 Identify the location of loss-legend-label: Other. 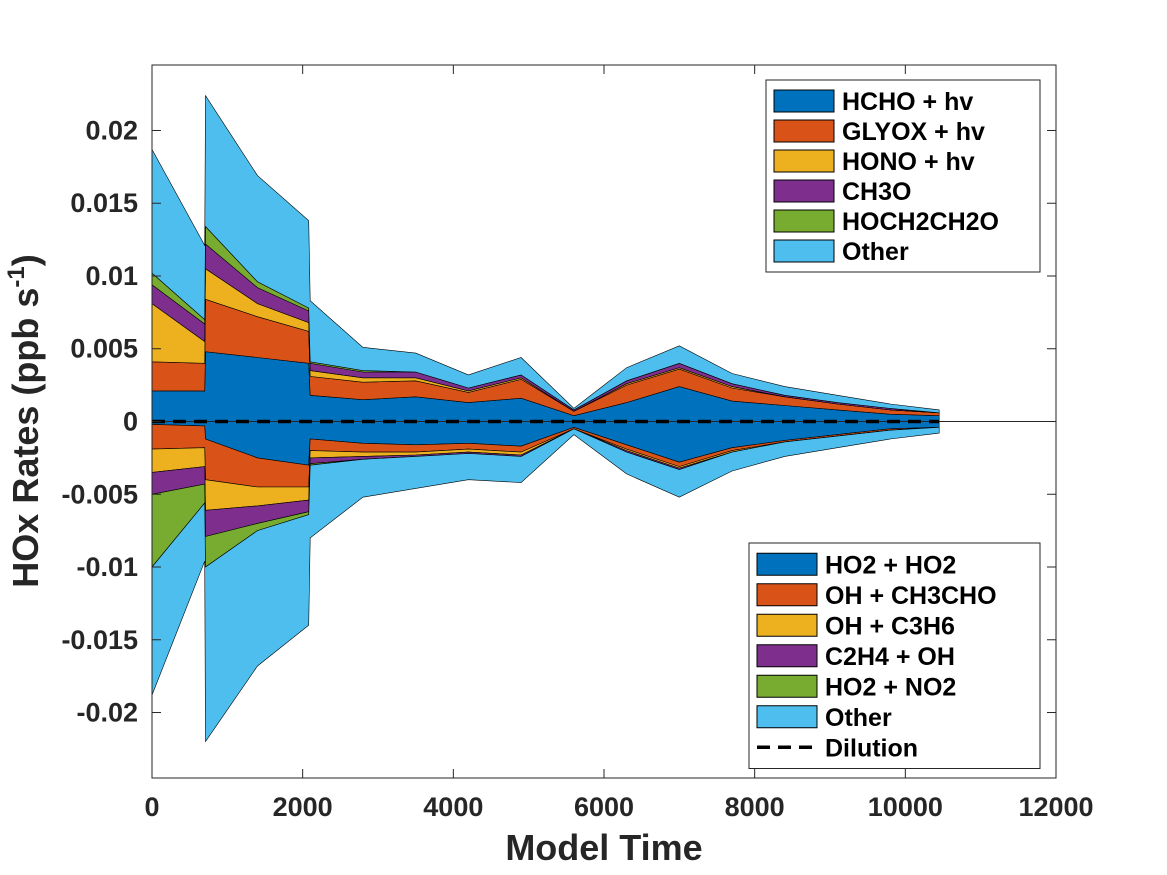
(858, 718).